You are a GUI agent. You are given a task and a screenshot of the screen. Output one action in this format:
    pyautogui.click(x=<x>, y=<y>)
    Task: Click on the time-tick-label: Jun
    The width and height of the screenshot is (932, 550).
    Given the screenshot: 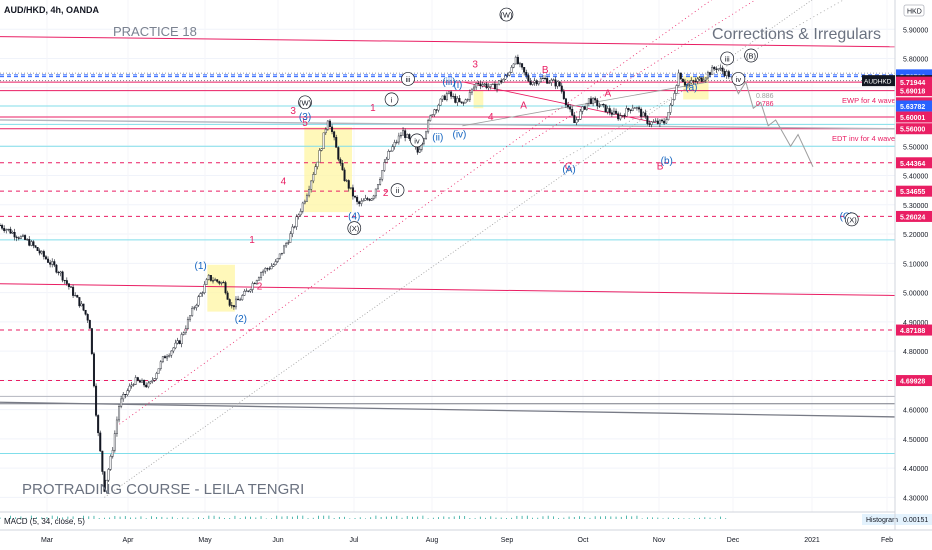 What is the action you would take?
    pyautogui.click(x=277, y=540)
    